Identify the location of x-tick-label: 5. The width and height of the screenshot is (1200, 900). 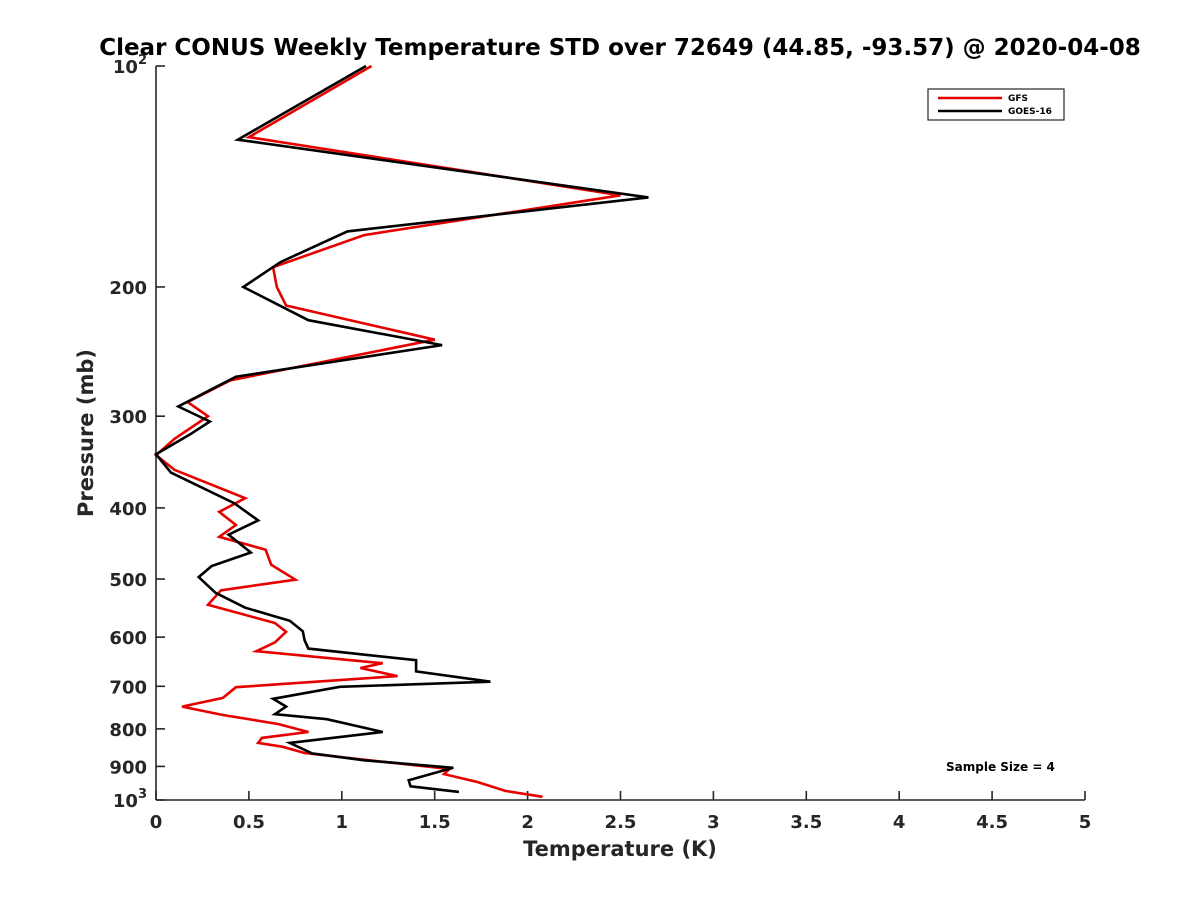
(1085, 822).